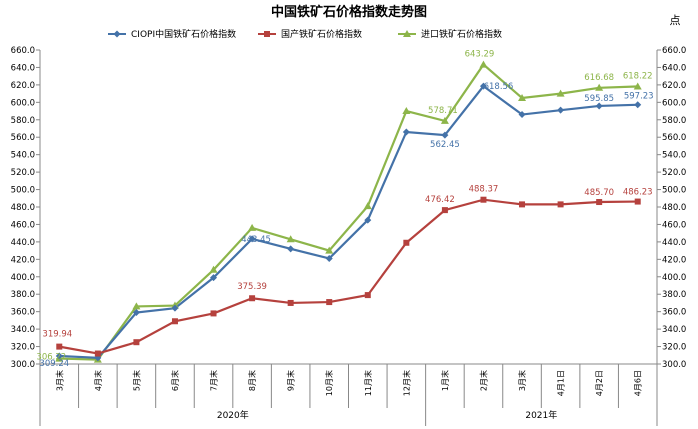 The height and width of the screenshot is (429, 698). Describe the element at coordinates (23, 208) in the screenshot. I see `y-tick-label: 480.0` at that location.